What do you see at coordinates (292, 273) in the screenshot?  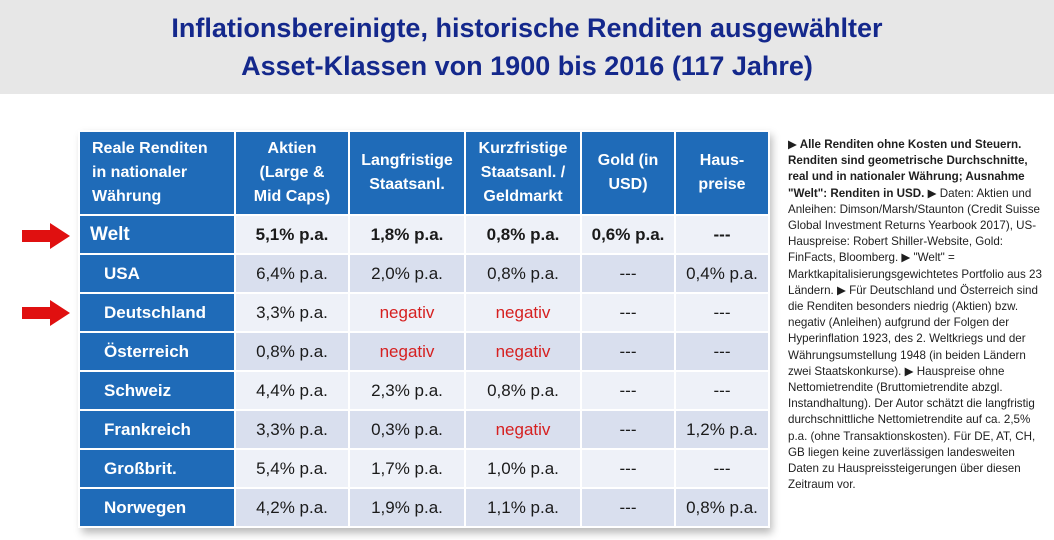 I see `cell-aktien: 6,4% p.a.` at bounding box center [292, 273].